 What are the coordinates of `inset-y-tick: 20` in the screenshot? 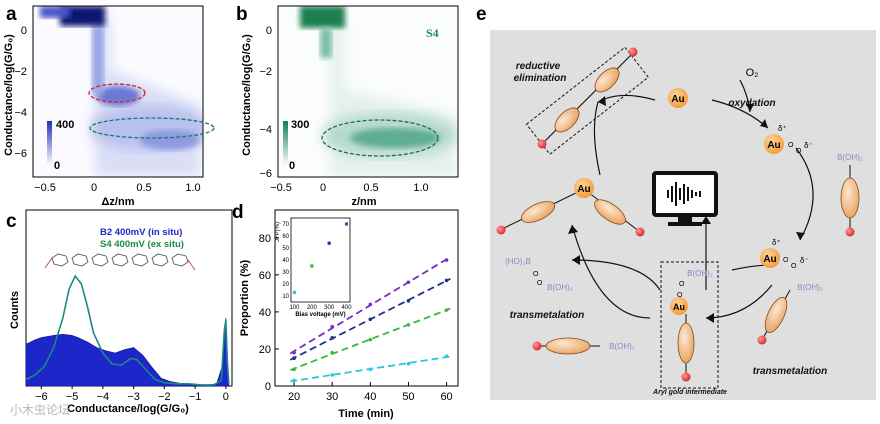 It's located at (285, 285).